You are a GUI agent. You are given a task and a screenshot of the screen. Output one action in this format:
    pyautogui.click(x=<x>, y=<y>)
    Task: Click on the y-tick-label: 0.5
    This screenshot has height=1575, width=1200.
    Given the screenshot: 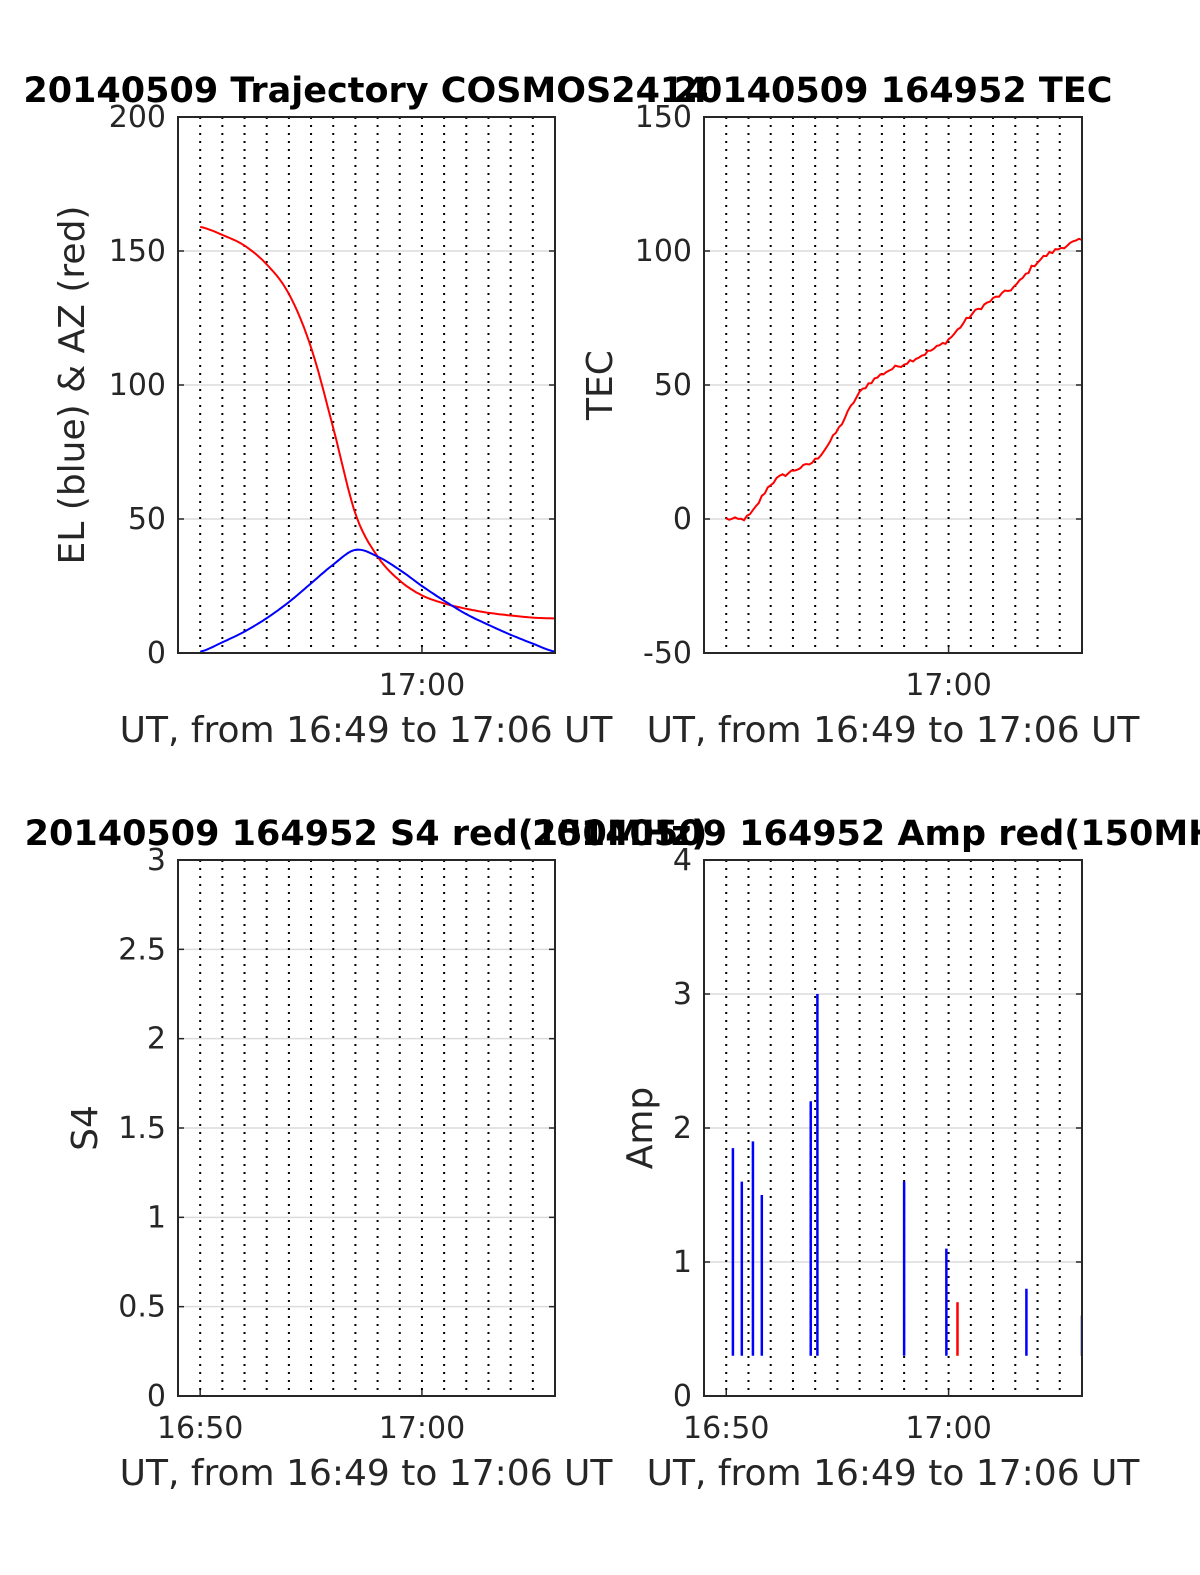 What is the action you would take?
    pyautogui.click(x=142, y=1307)
    